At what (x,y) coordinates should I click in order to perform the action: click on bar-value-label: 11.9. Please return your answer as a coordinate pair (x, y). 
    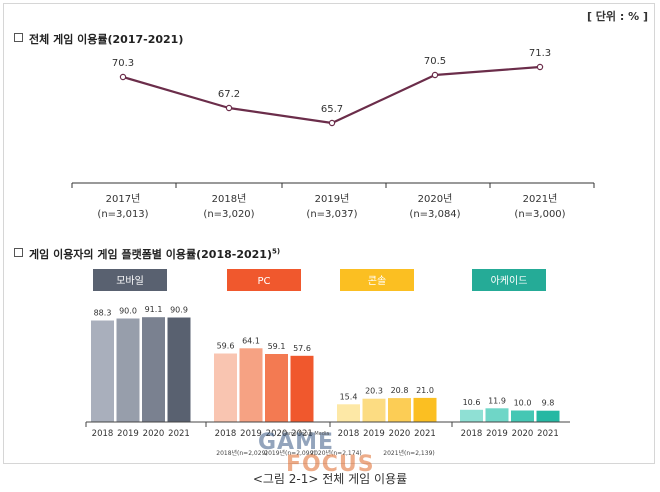
    Looking at the image, I should click on (497, 400).